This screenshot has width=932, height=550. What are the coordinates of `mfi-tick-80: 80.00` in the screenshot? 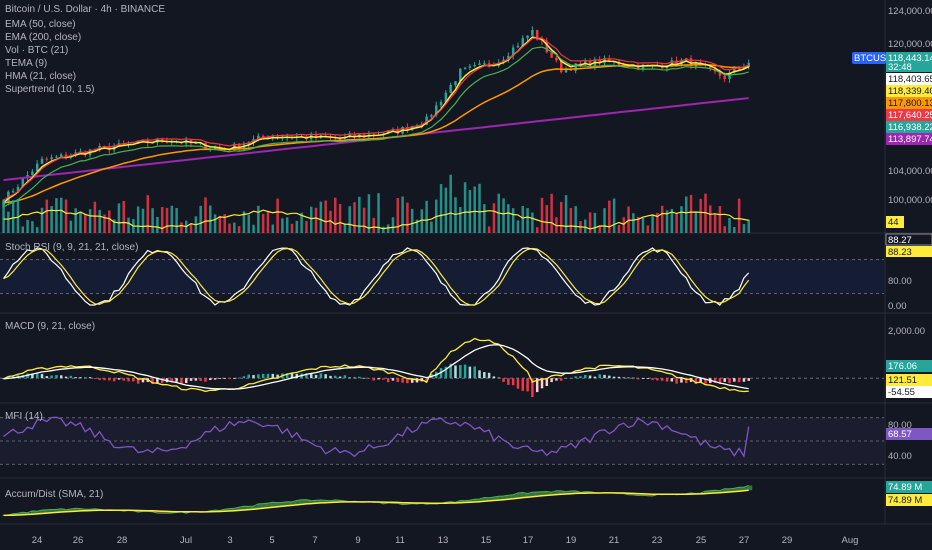 It's located at (900, 425).